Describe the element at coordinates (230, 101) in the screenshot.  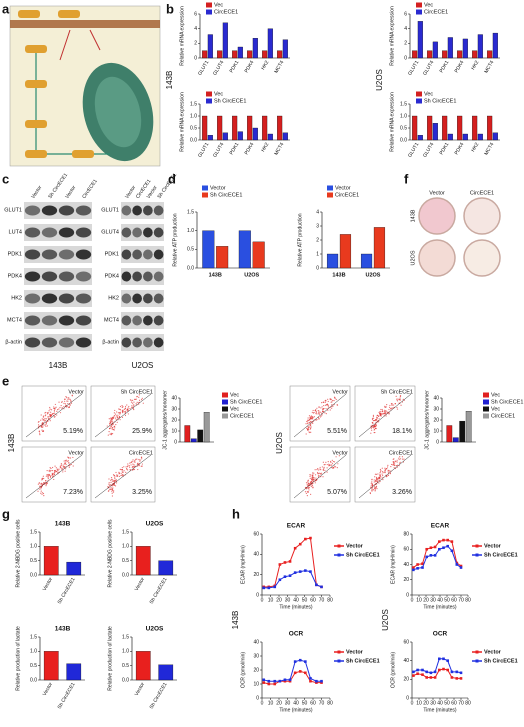
I see `legend-label: Sh CircECE1` at that location.